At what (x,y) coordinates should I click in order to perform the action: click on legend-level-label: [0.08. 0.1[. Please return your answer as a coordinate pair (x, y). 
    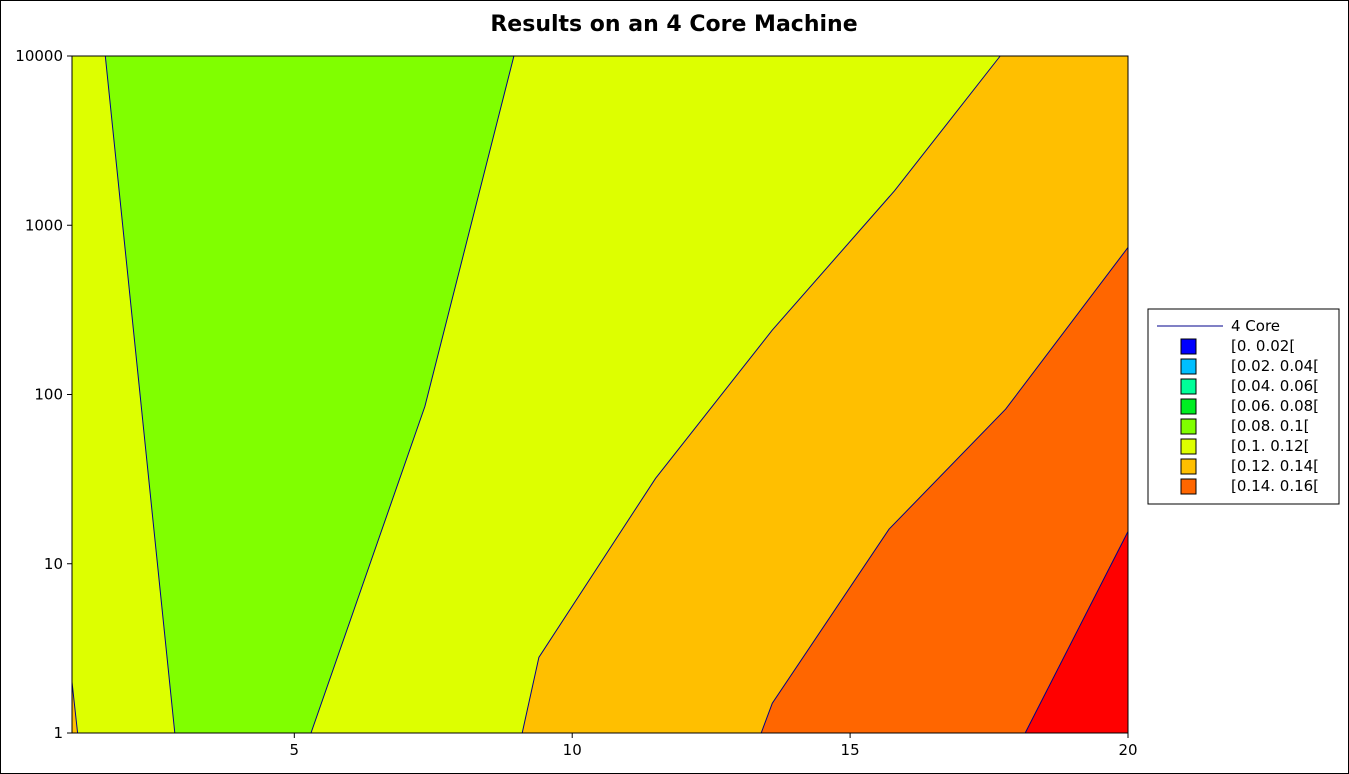
    Looking at the image, I should click on (1270, 426).